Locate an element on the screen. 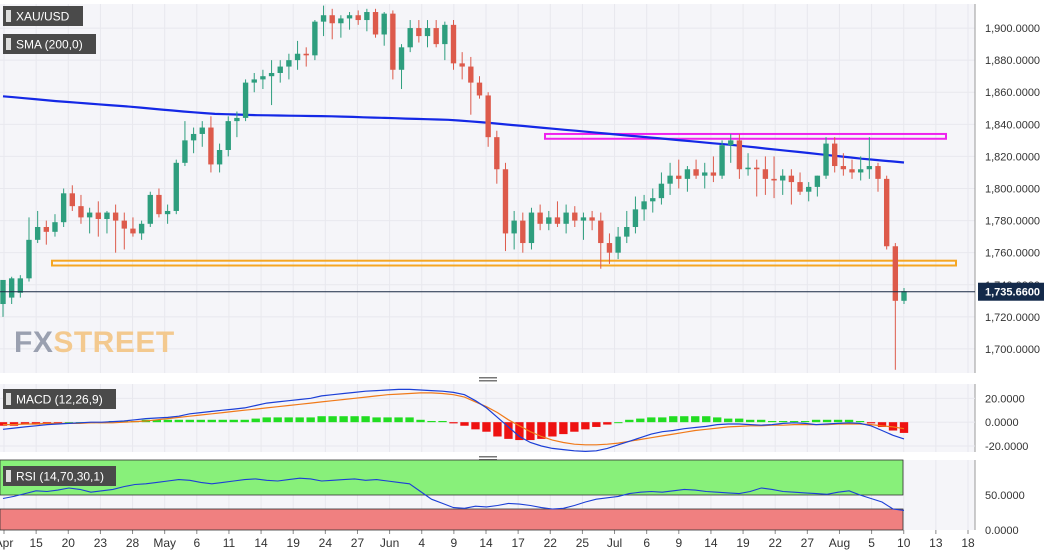 The height and width of the screenshot is (560, 1060). macd-signal-line is located at coordinates (454, 419).